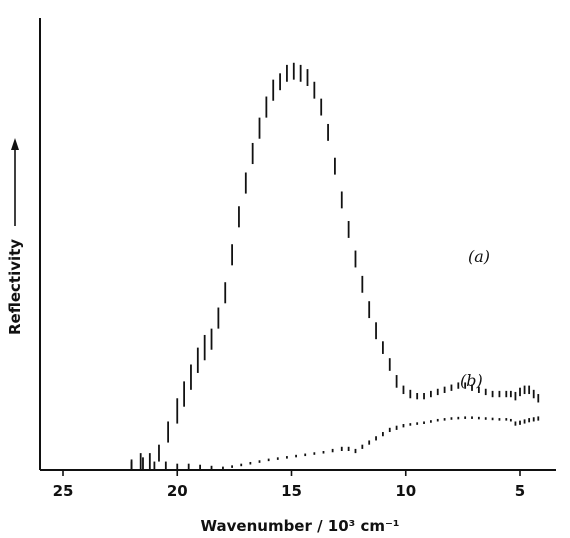 Image resolution: width=570 pixels, height=538 pixels. What do you see at coordinates (63, 491) in the screenshot?
I see `x-tick-label: 25` at bounding box center [63, 491].